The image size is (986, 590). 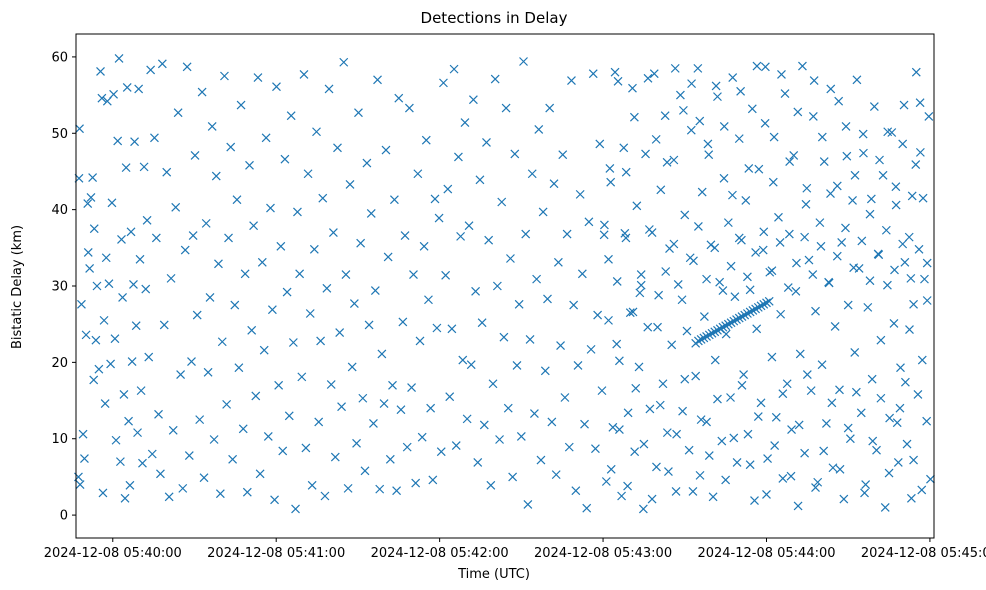 What do you see at coordinates (59, 57) in the screenshot?
I see `y-tick-label: 60` at bounding box center [59, 57].